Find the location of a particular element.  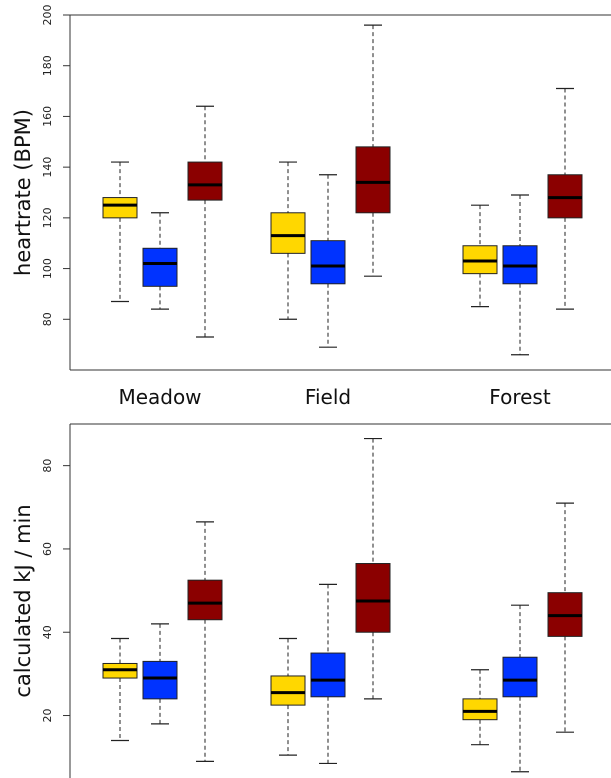

y-tick-label: 20 is located at coordinates (47, 716).